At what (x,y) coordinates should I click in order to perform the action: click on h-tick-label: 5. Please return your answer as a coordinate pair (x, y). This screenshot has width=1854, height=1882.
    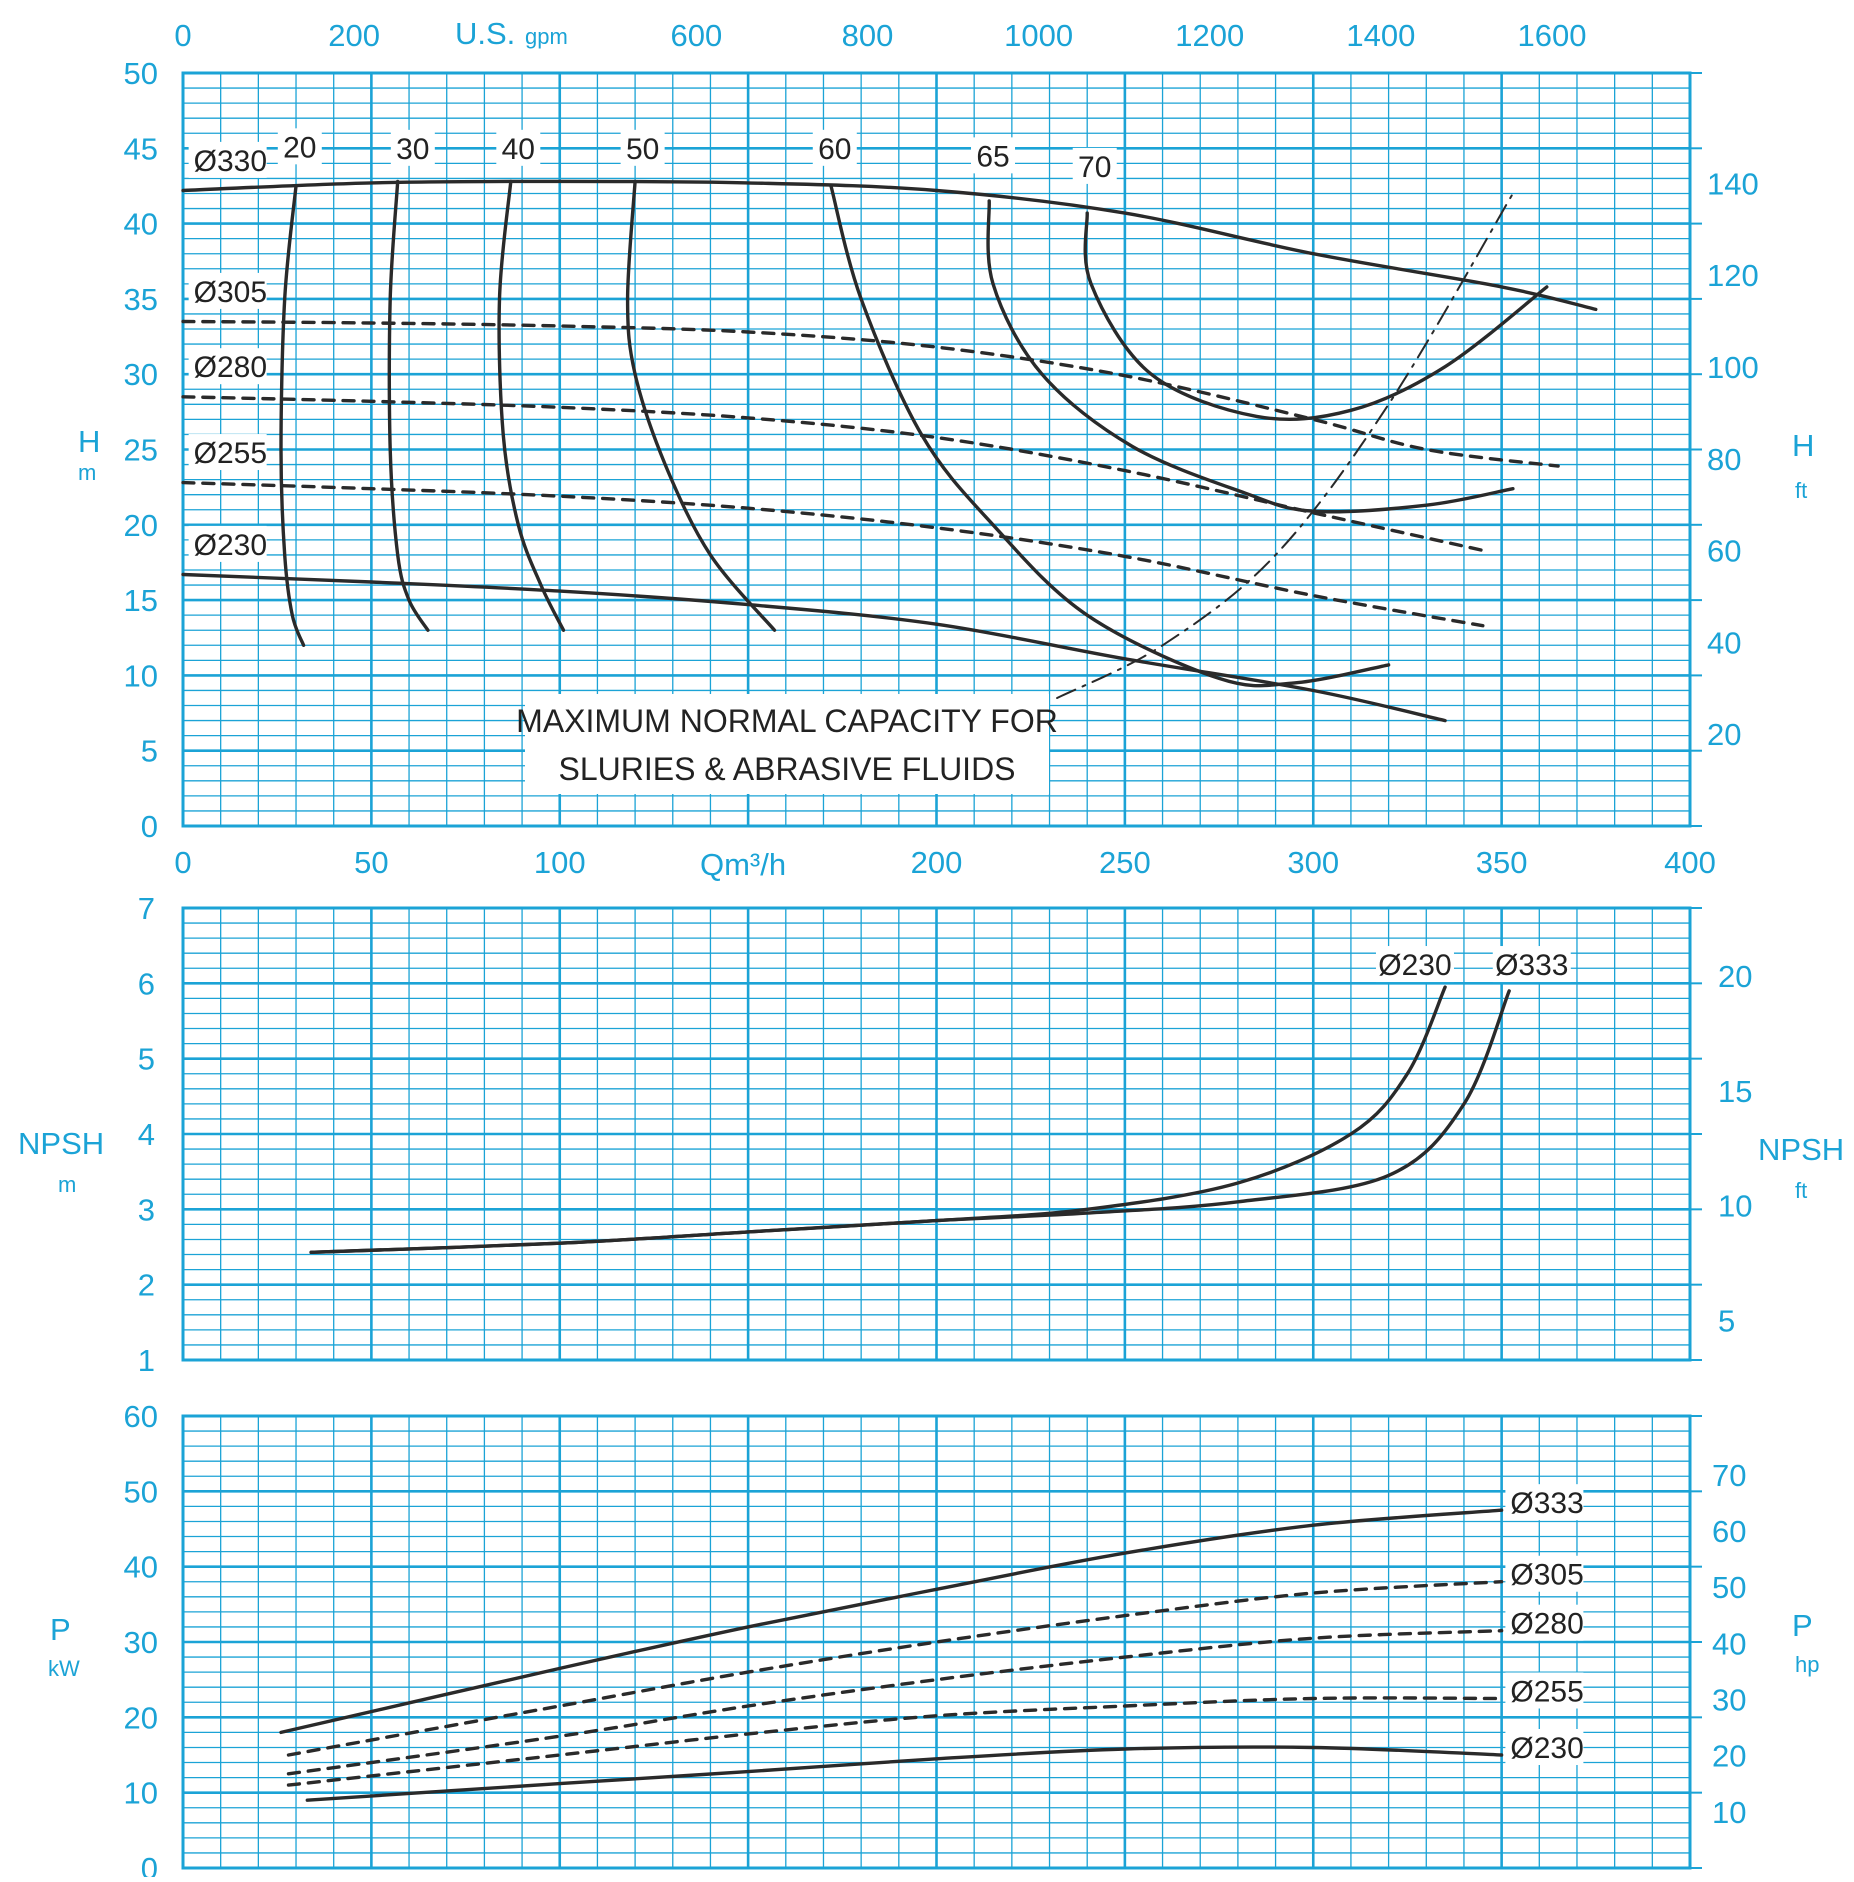
    Looking at the image, I should click on (149, 751).